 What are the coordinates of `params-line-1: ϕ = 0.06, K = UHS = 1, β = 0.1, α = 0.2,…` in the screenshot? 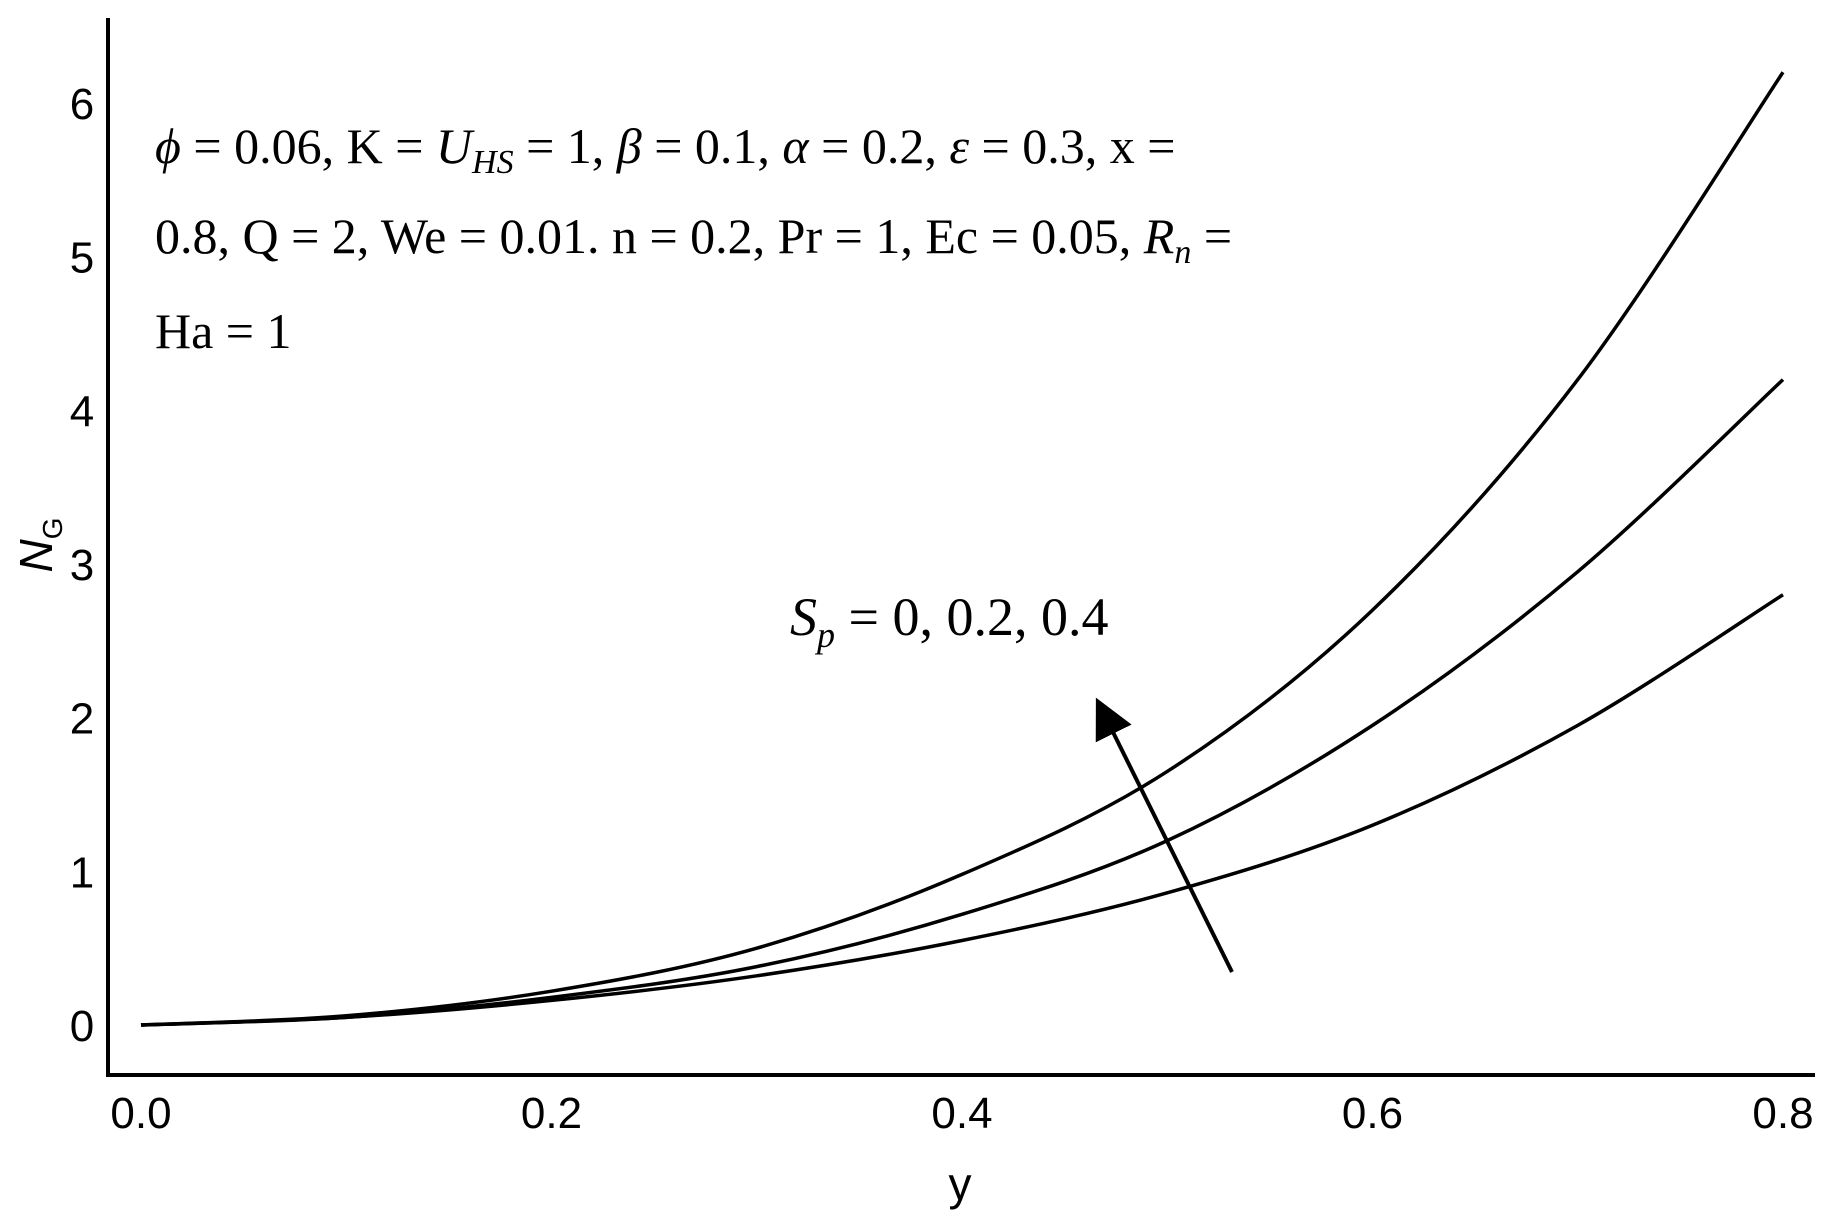 It's located at (665, 149).